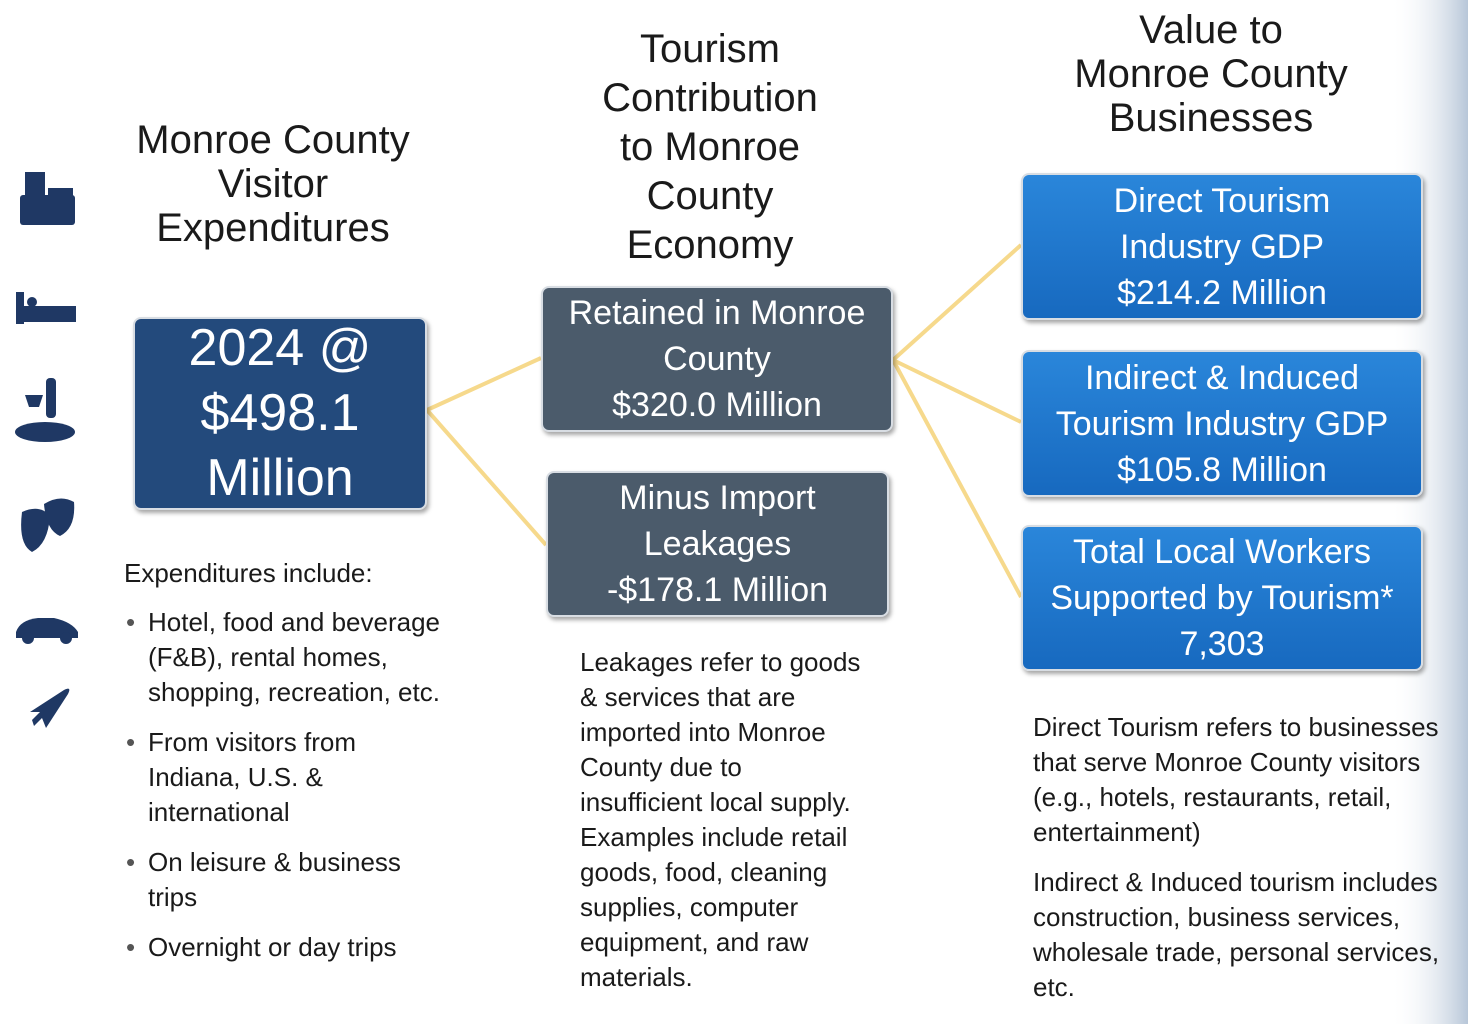 This screenshot has width=1468, height=1024. I want to click on box-line: Industry GDP, so click(1222, 246).